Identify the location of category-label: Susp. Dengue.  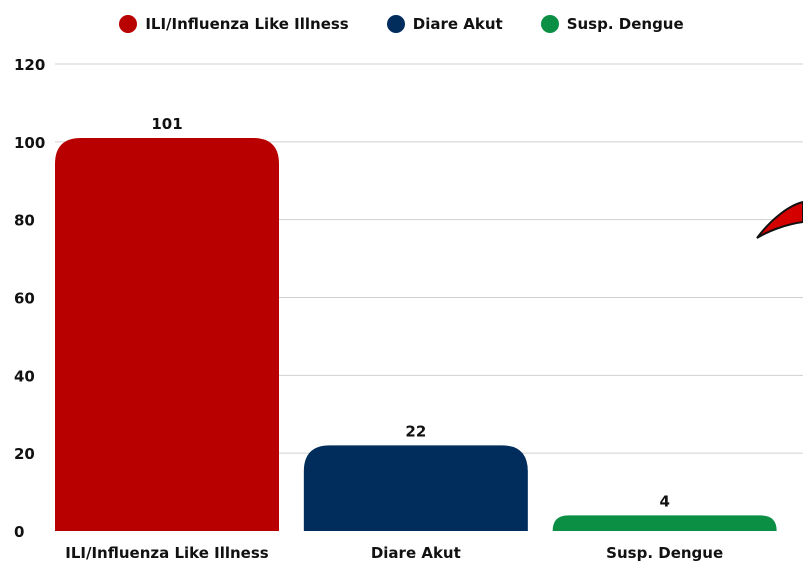
(664, 553).